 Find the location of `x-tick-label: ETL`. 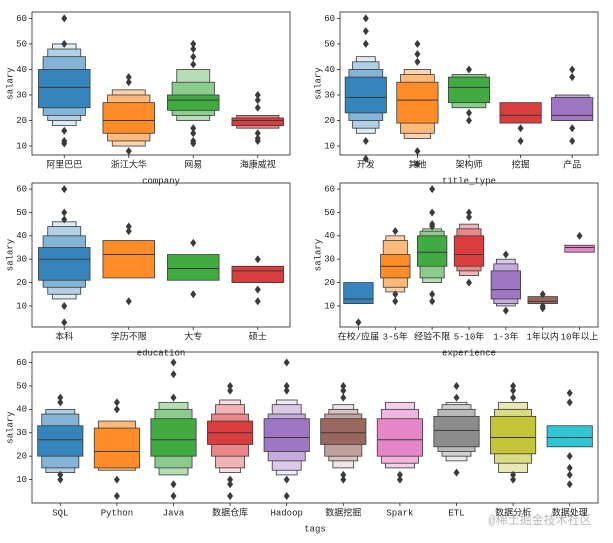

x-tick-label: ETL is located at coordinates (456, 513).